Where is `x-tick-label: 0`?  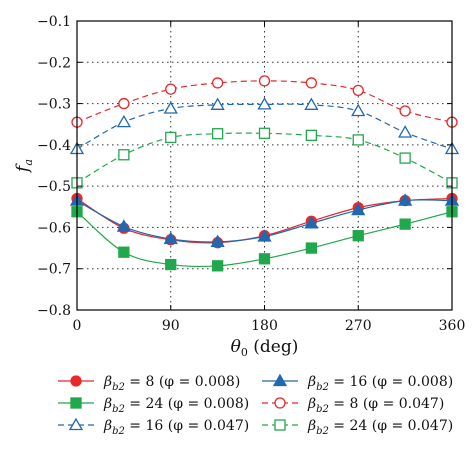
x-tick-label: 0 is located at coordinates (77, 326).